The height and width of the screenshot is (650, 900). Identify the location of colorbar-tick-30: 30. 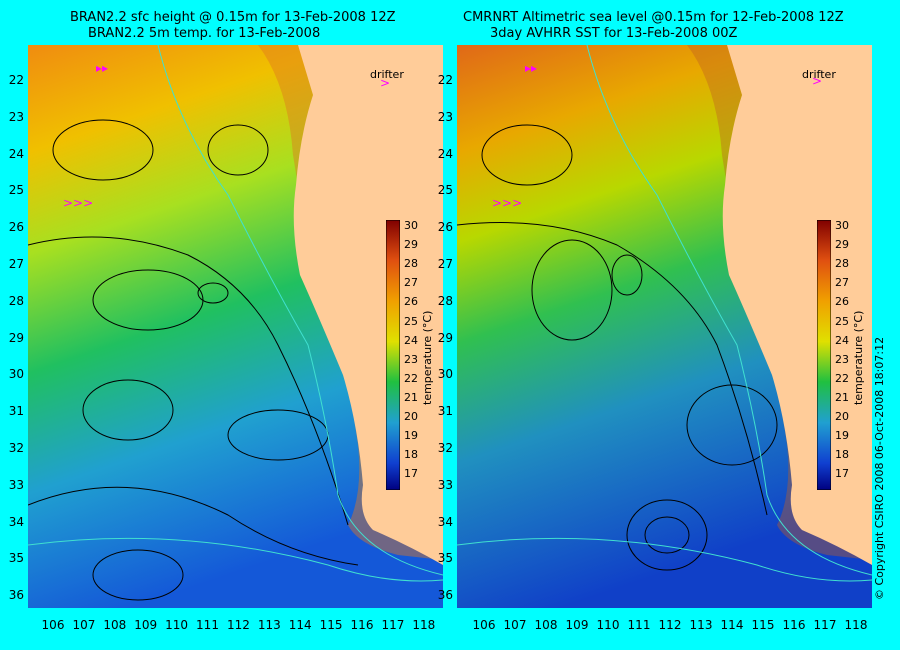
(842, 225).